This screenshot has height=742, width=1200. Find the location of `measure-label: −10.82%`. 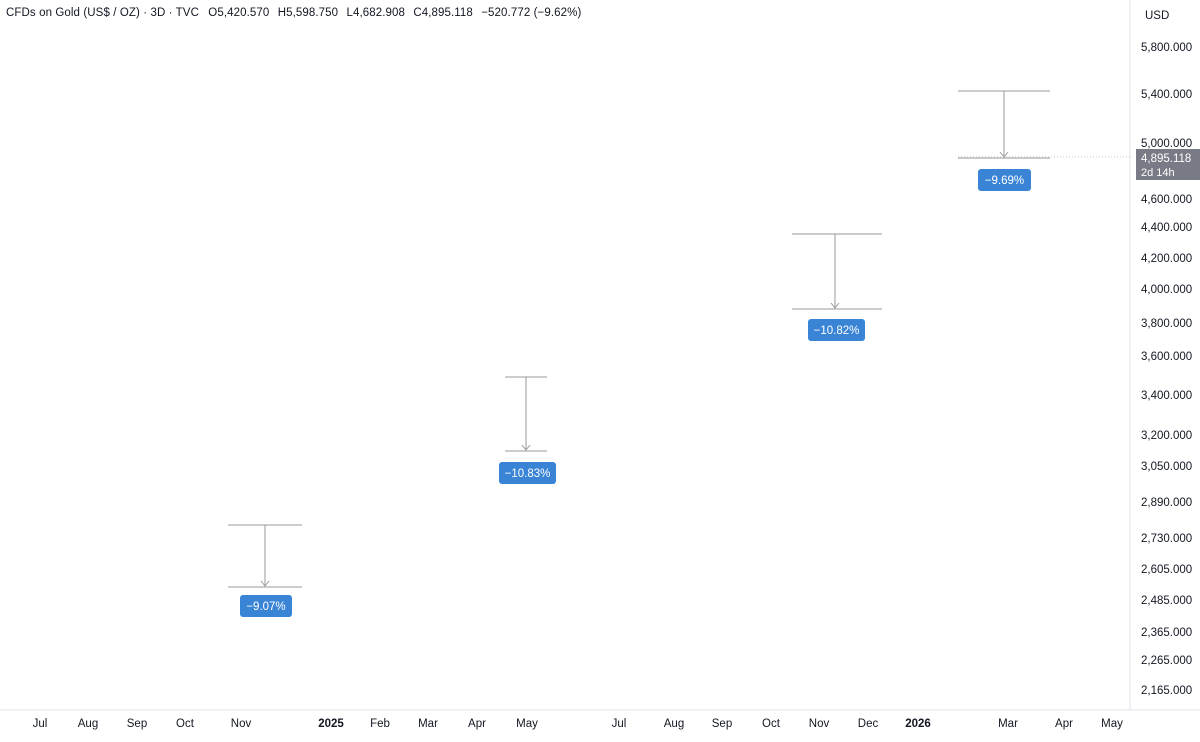

measure-label: −10.82% is located at coordinates (837, 331).